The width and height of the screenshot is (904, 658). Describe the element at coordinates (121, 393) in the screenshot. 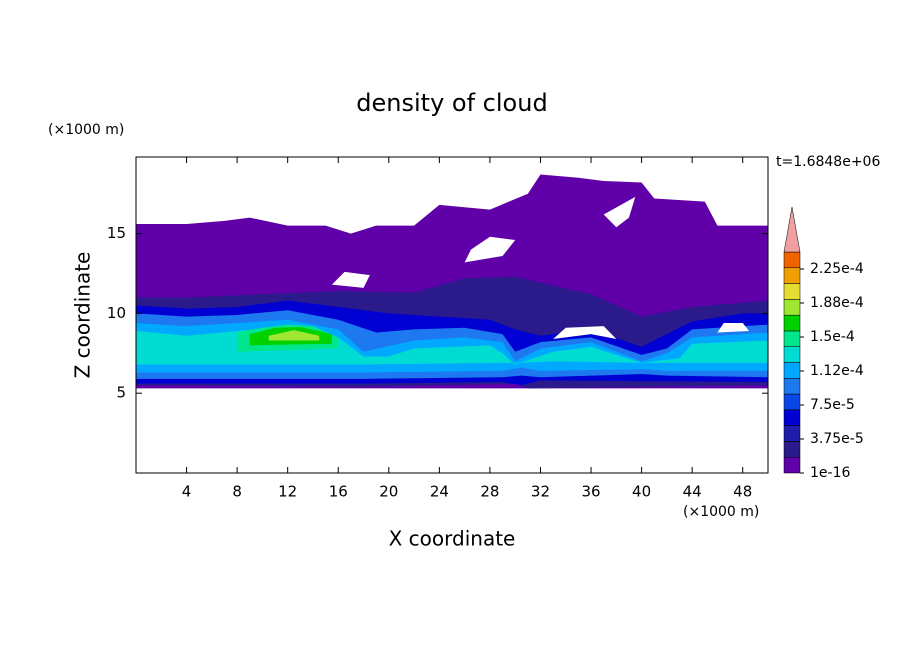

I see `y-tick-label: 5` at that location.